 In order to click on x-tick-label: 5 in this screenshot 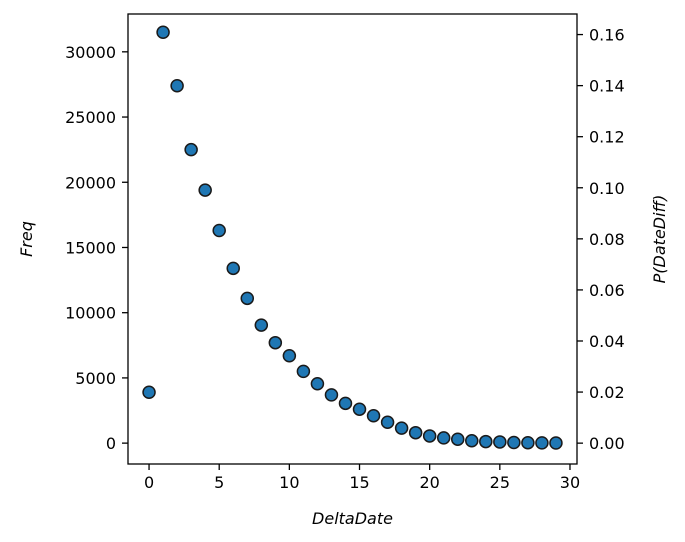, I will do `click(219, 482)`.